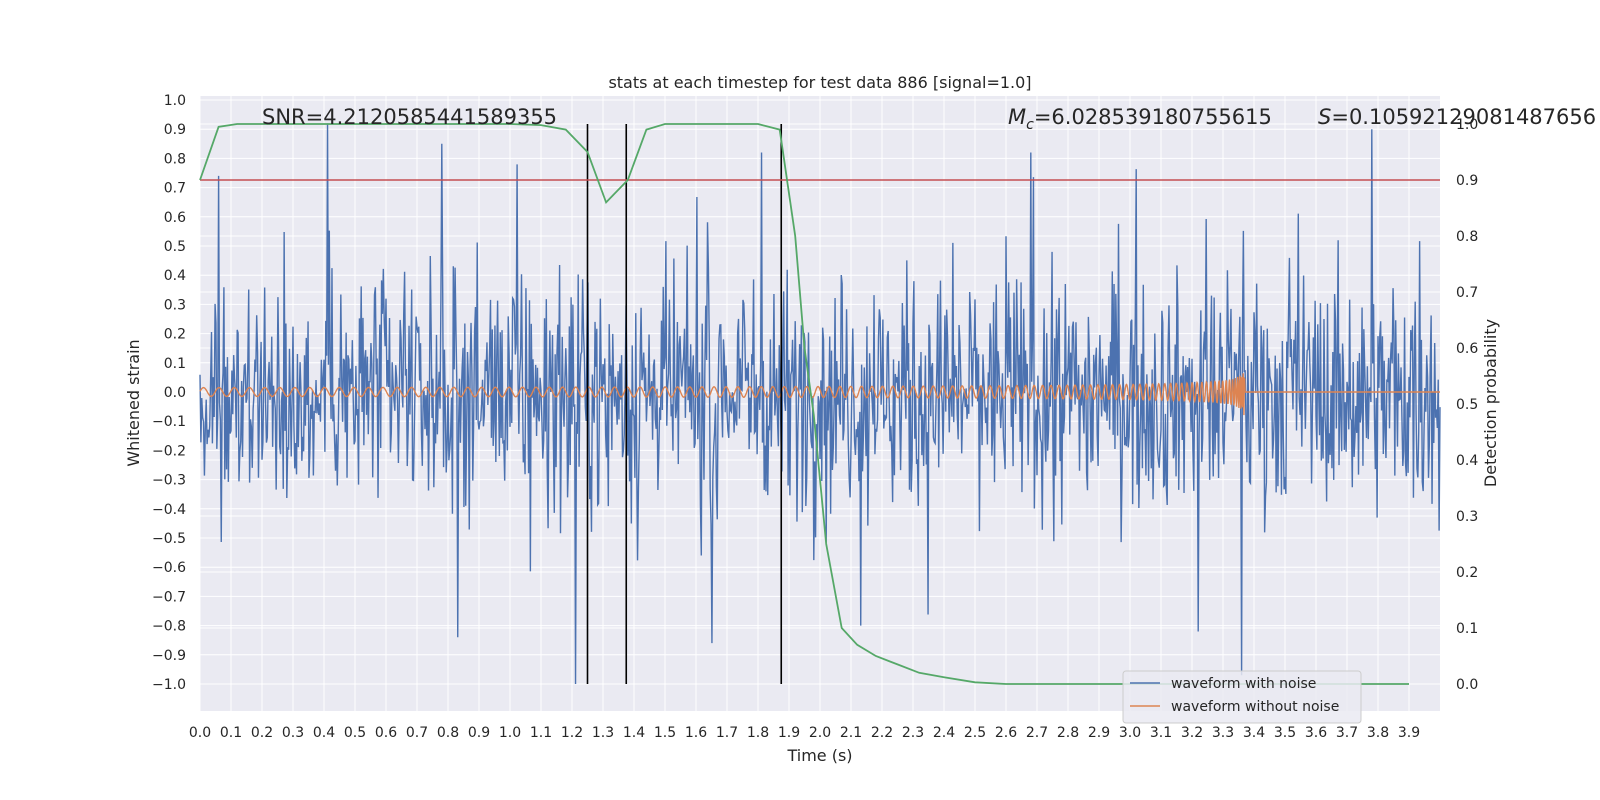  What do you see at coordinates (409, 117) in the screenshot?
I see `snr-annotation: SNR=4.2120585441589355` at bounding box center [409, 117].